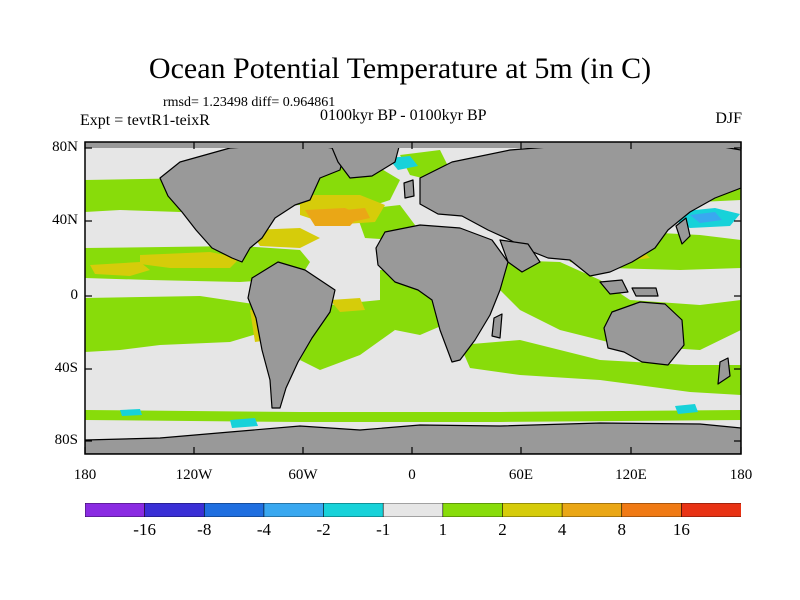 This screenshot has width=800, height=600. I want to click on africa, so click(442, 293).